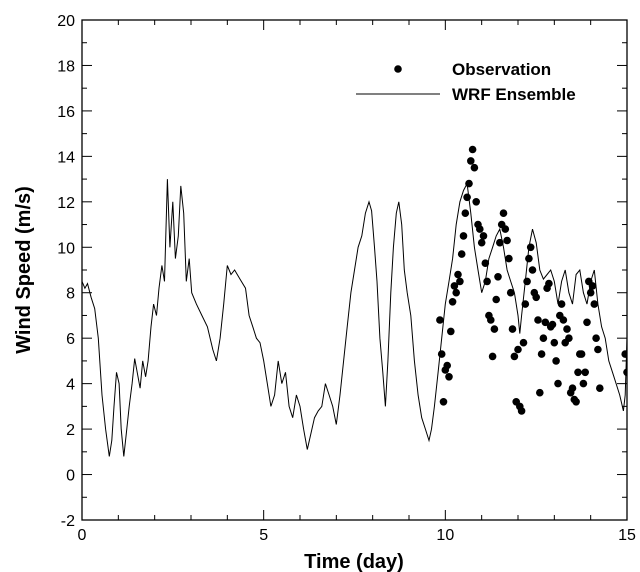 The height and width of the screenshot is (572, 640). What do you see at coordinates (70, 339) in the screenshot?
I see `y-tick-label: 6` at bounding box center [70, 339].